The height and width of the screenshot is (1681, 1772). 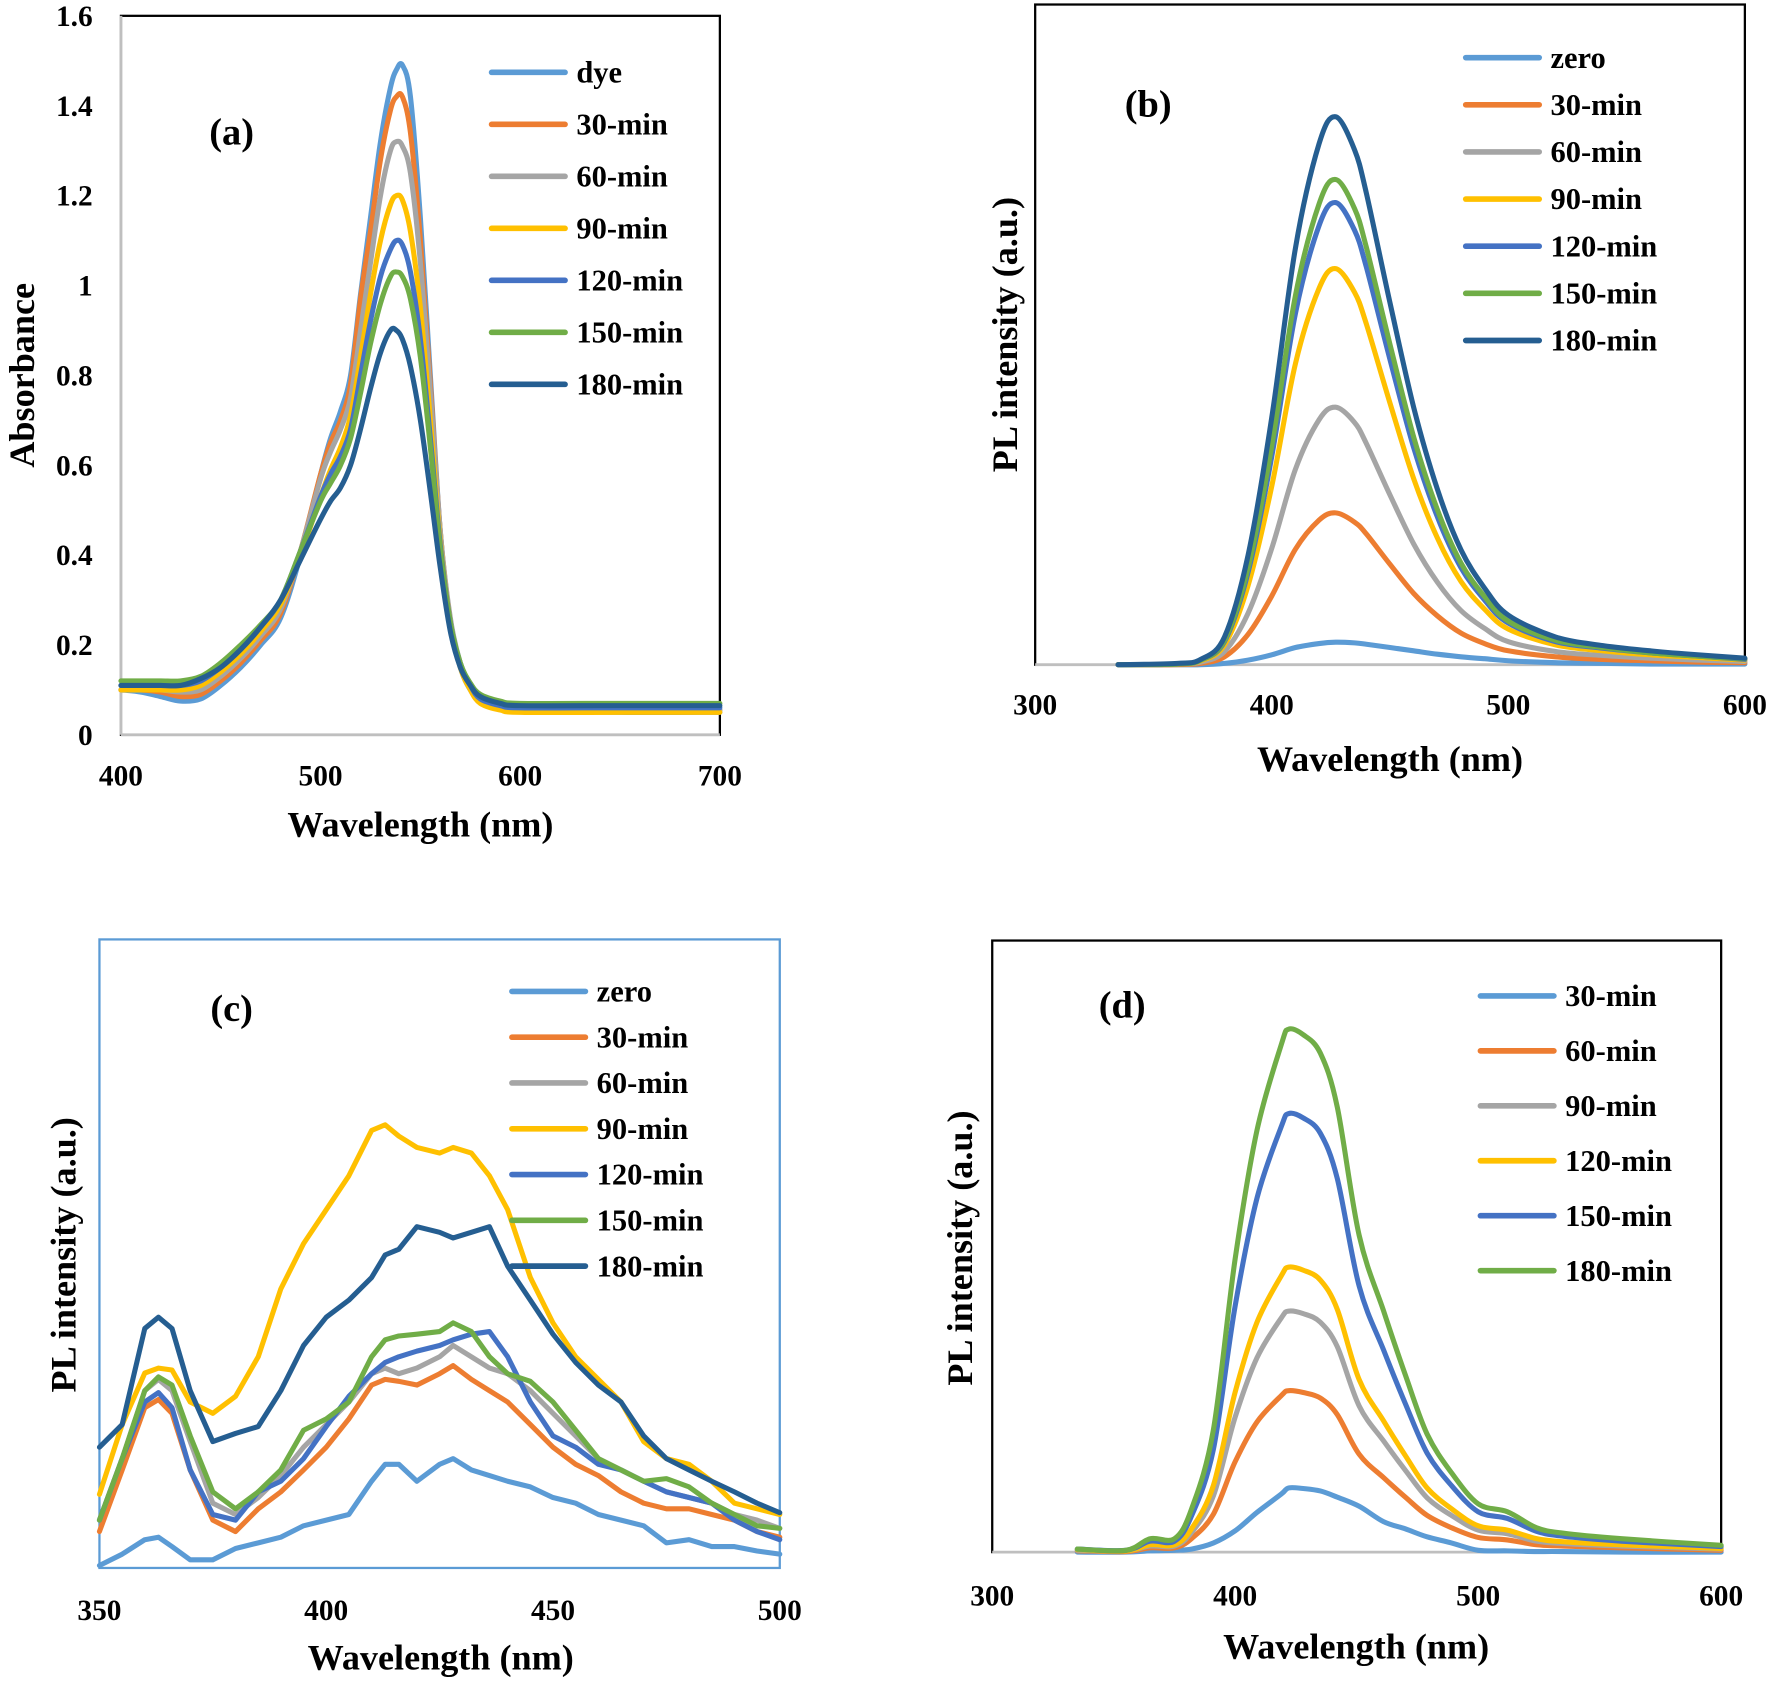 What do you see at coordinates (74, 466) in the screenshot?
I see `y-tick-label: 0.6` at bounding box center [74, 466].